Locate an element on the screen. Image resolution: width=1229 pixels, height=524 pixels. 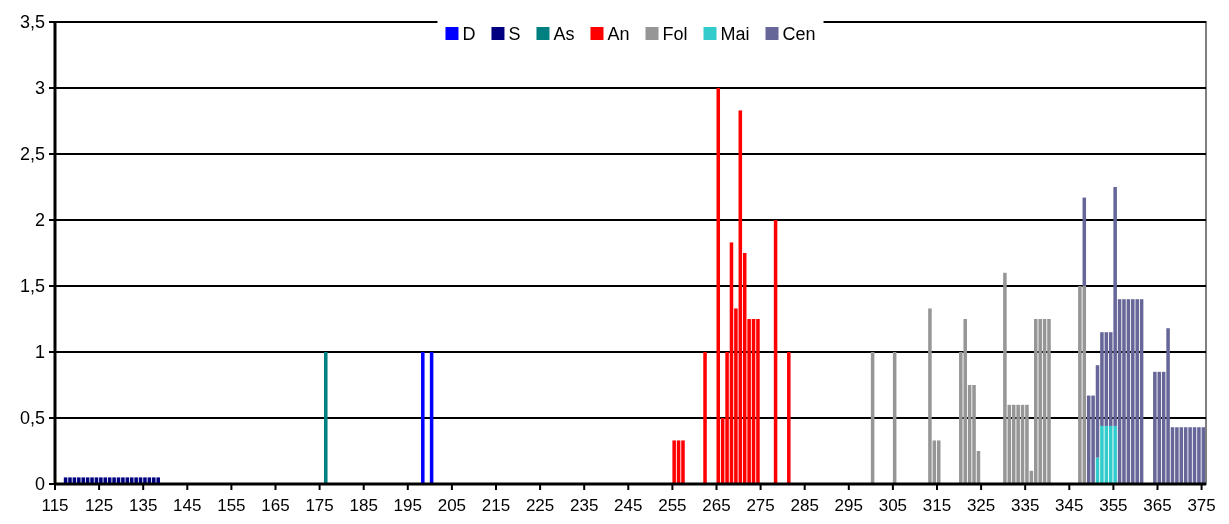
y-tick-label: 3 is located at coordinates (39, 88).